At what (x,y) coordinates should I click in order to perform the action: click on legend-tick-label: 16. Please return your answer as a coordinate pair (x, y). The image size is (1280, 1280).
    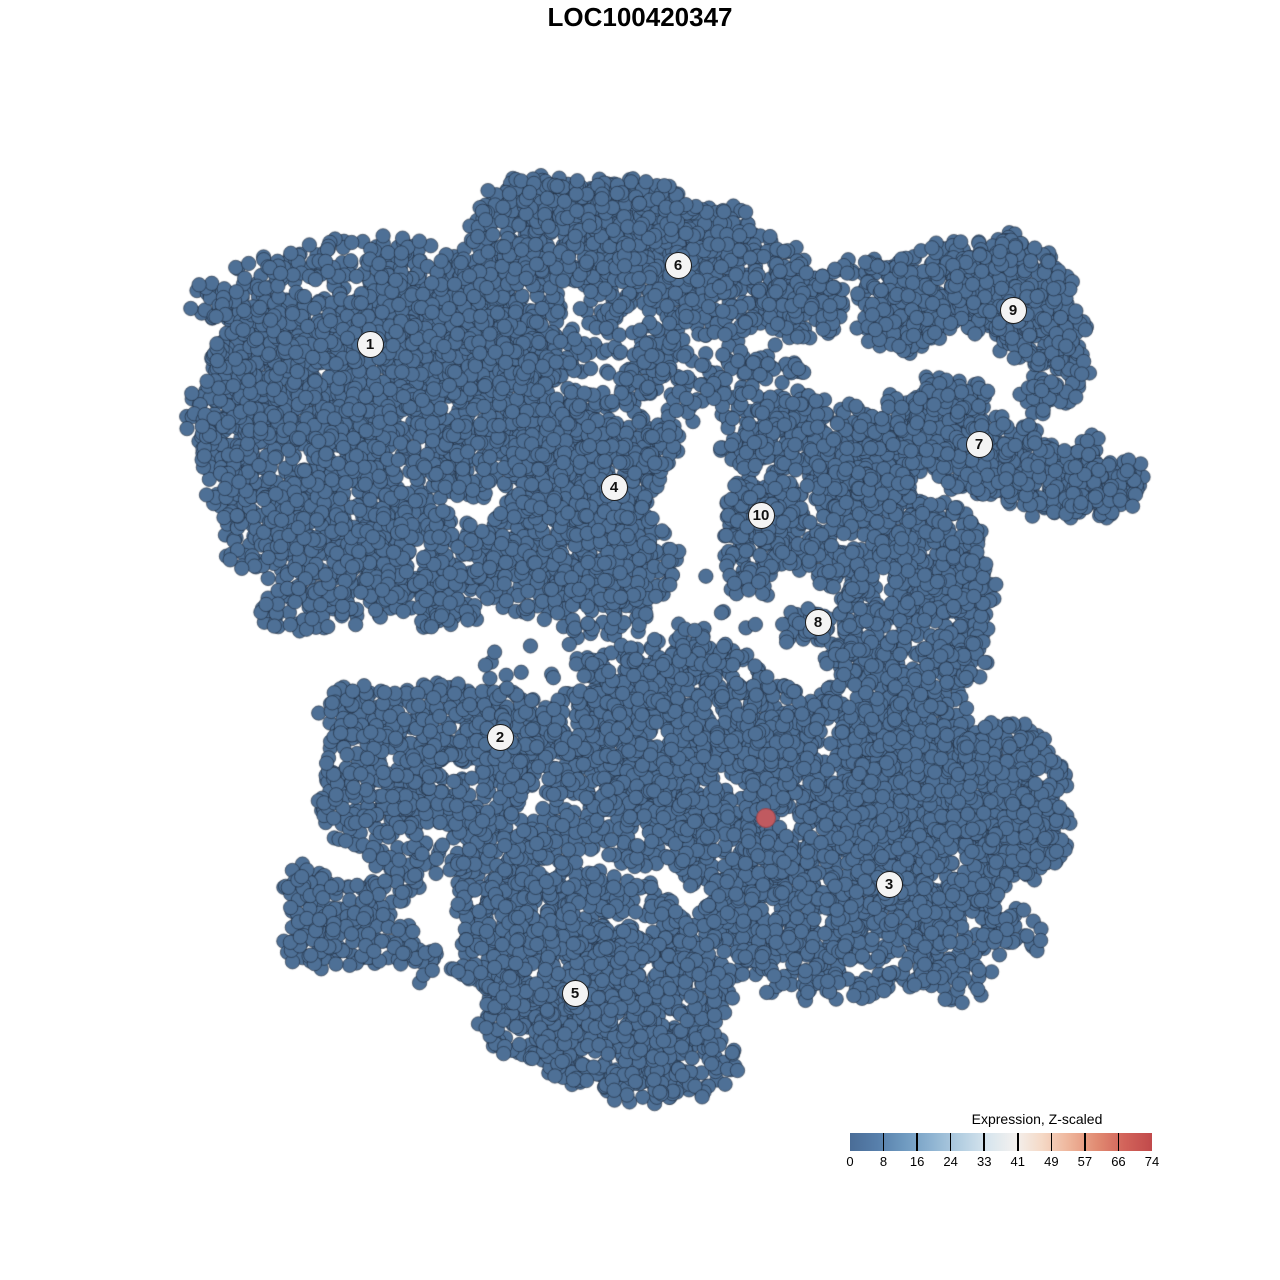
    Looking at the image, I should click on (917, 1161).